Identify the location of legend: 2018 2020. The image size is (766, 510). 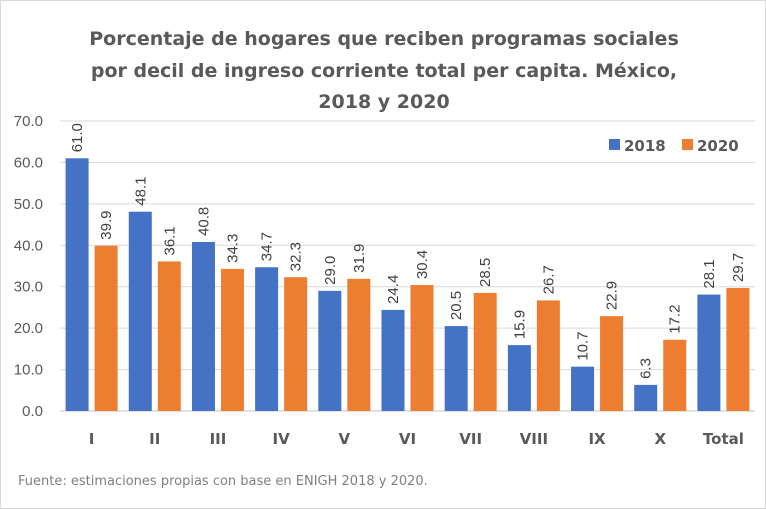
(674, 146).